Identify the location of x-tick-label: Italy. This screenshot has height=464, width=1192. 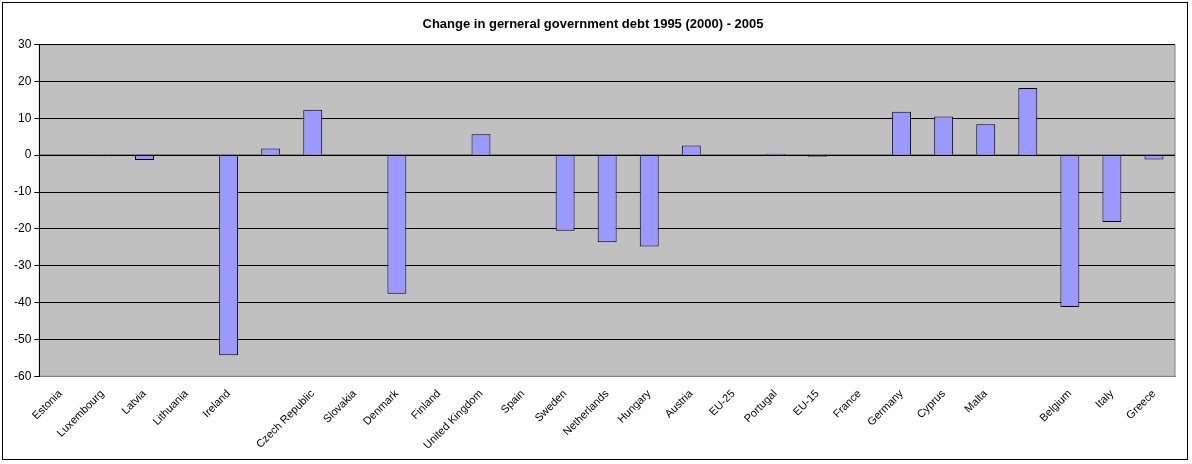
(1104, 398).